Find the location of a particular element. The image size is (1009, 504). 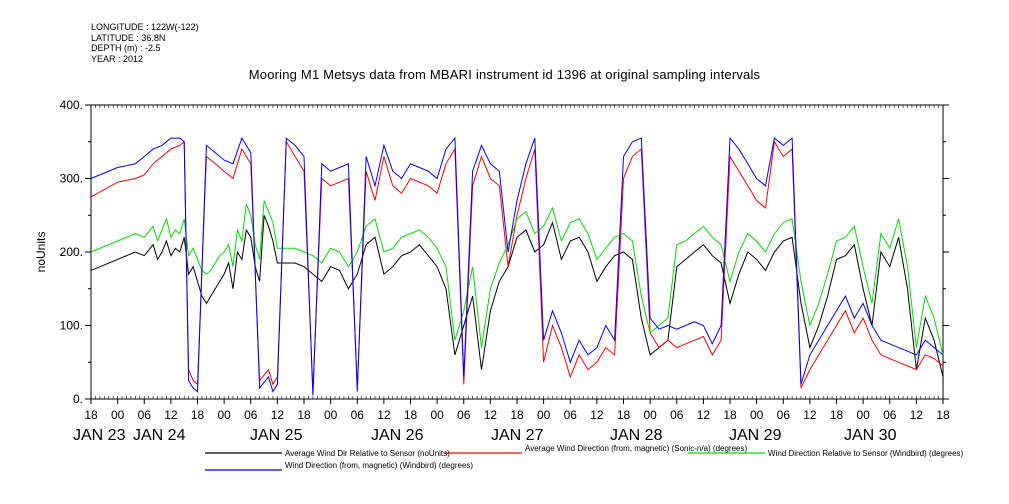

y-tick-label: 200. is located at coordinates (71, 252).